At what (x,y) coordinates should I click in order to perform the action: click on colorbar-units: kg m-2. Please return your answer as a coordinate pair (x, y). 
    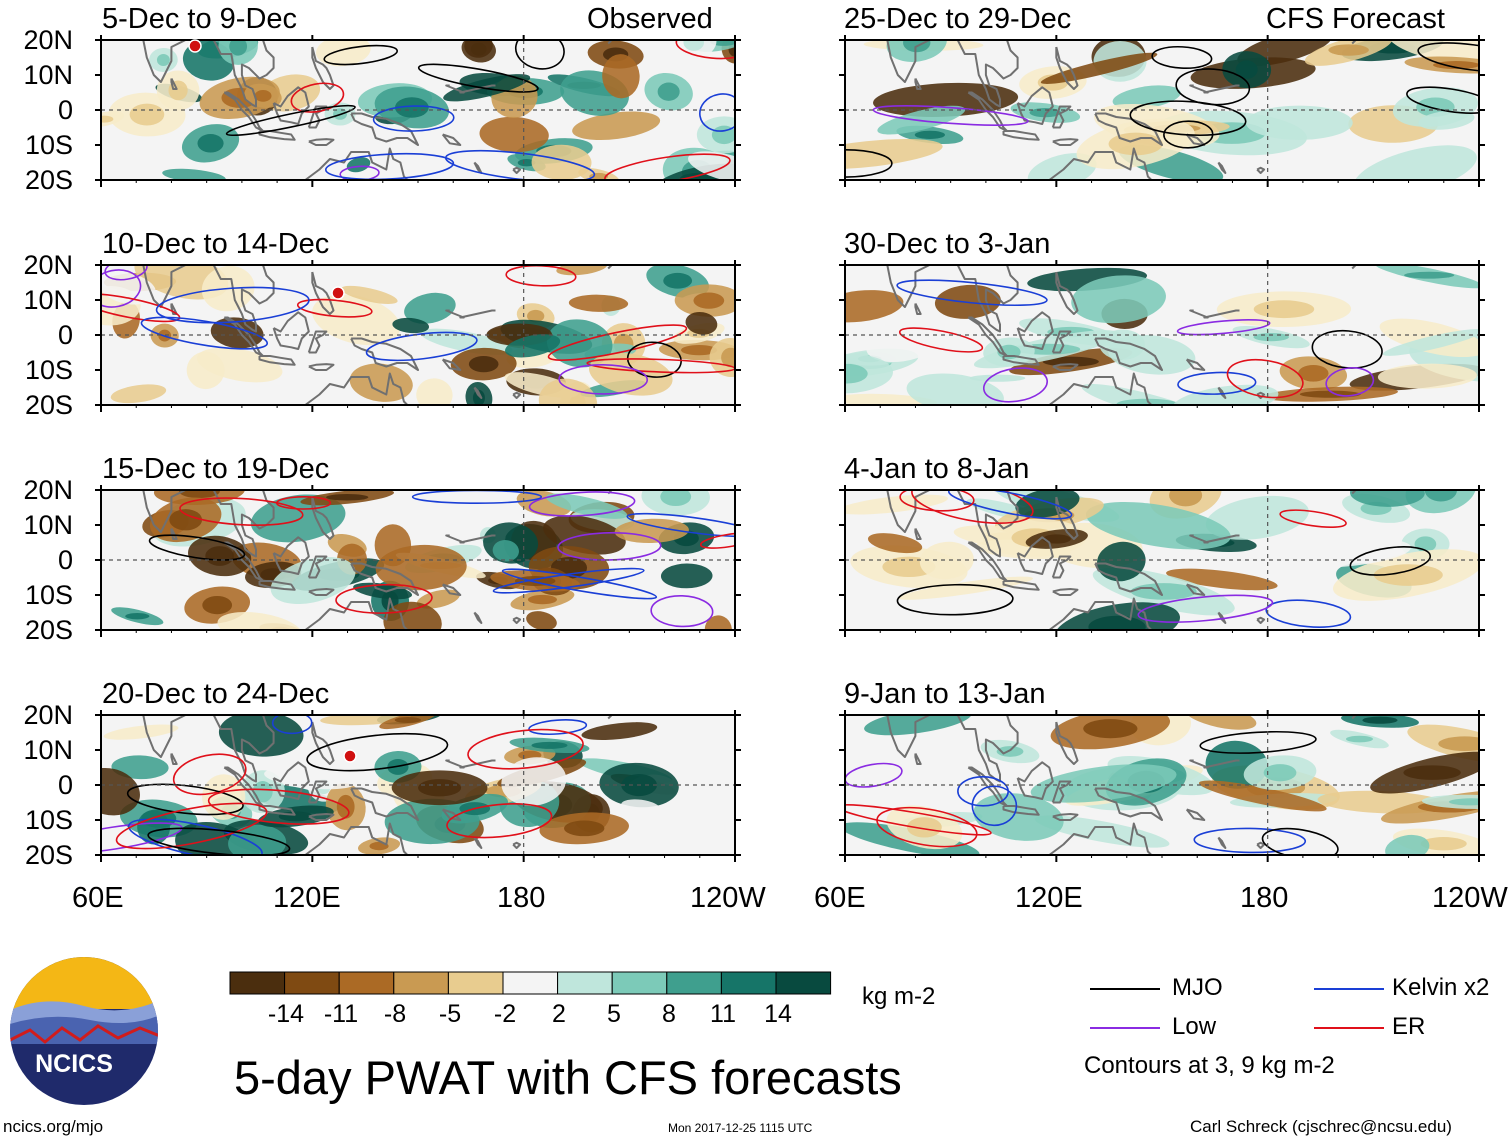
    Looking at the image, I should click on (899, 996).